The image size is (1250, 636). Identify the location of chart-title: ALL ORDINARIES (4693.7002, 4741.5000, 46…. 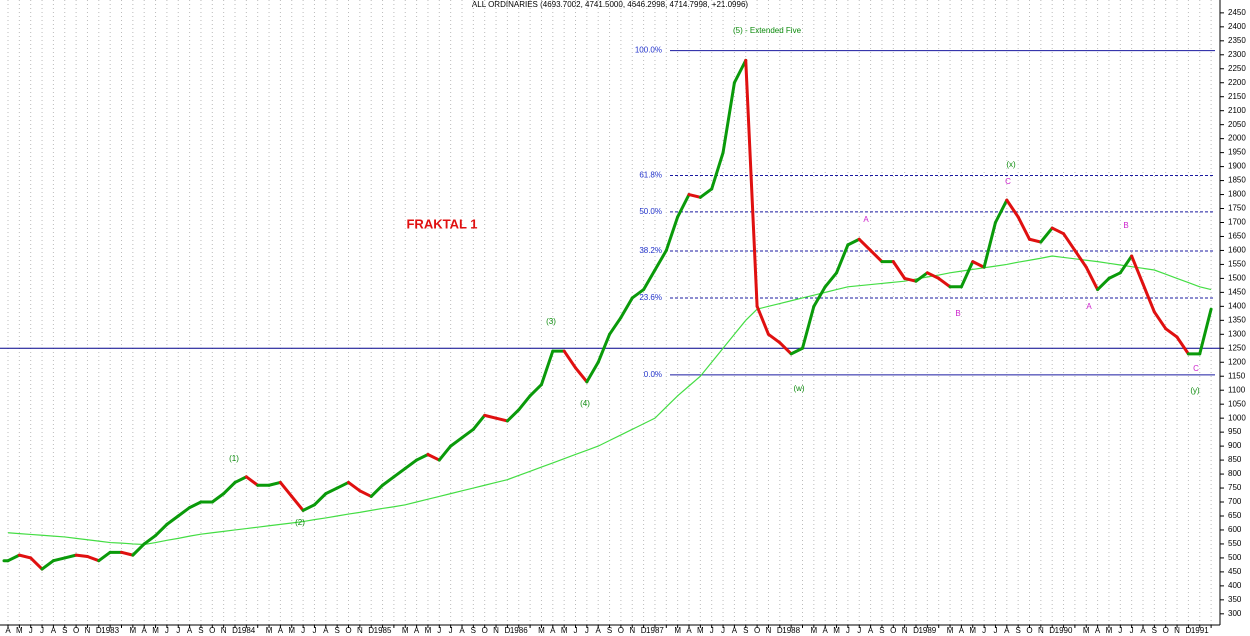
(610, 4).